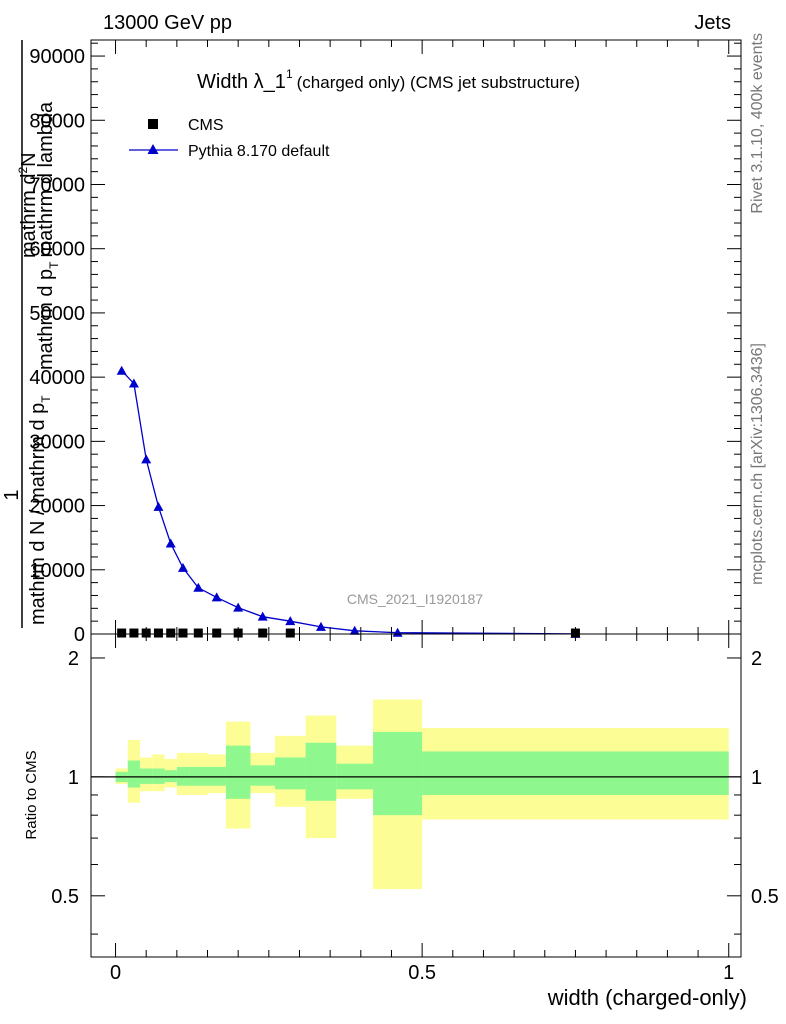  What do you see at coordinates (206, 125) in the screenshot?
I see `legend-cms-label: CMS` at bounding box center [206, 125].